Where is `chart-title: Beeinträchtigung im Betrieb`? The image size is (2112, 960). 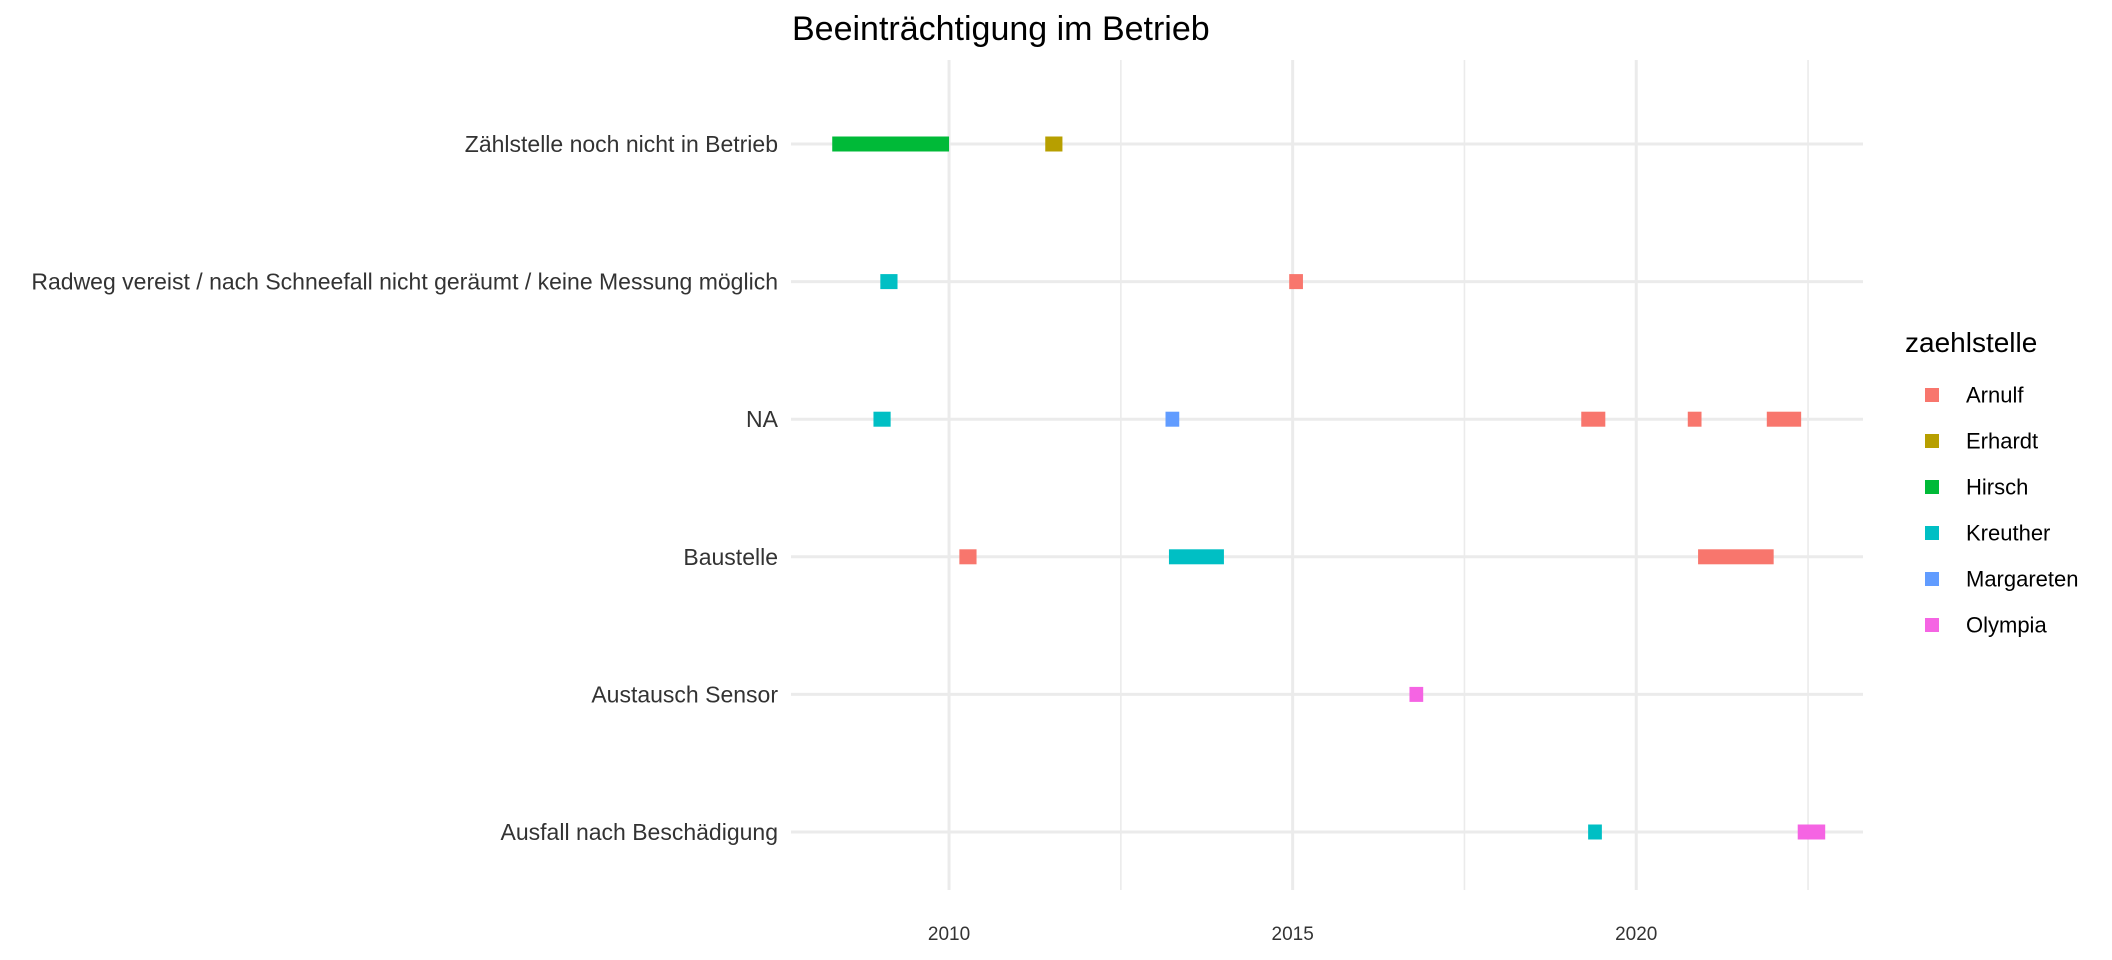
chart-title: Beeinträchtigung im Betrieb is located at coordinates (1001, 29).